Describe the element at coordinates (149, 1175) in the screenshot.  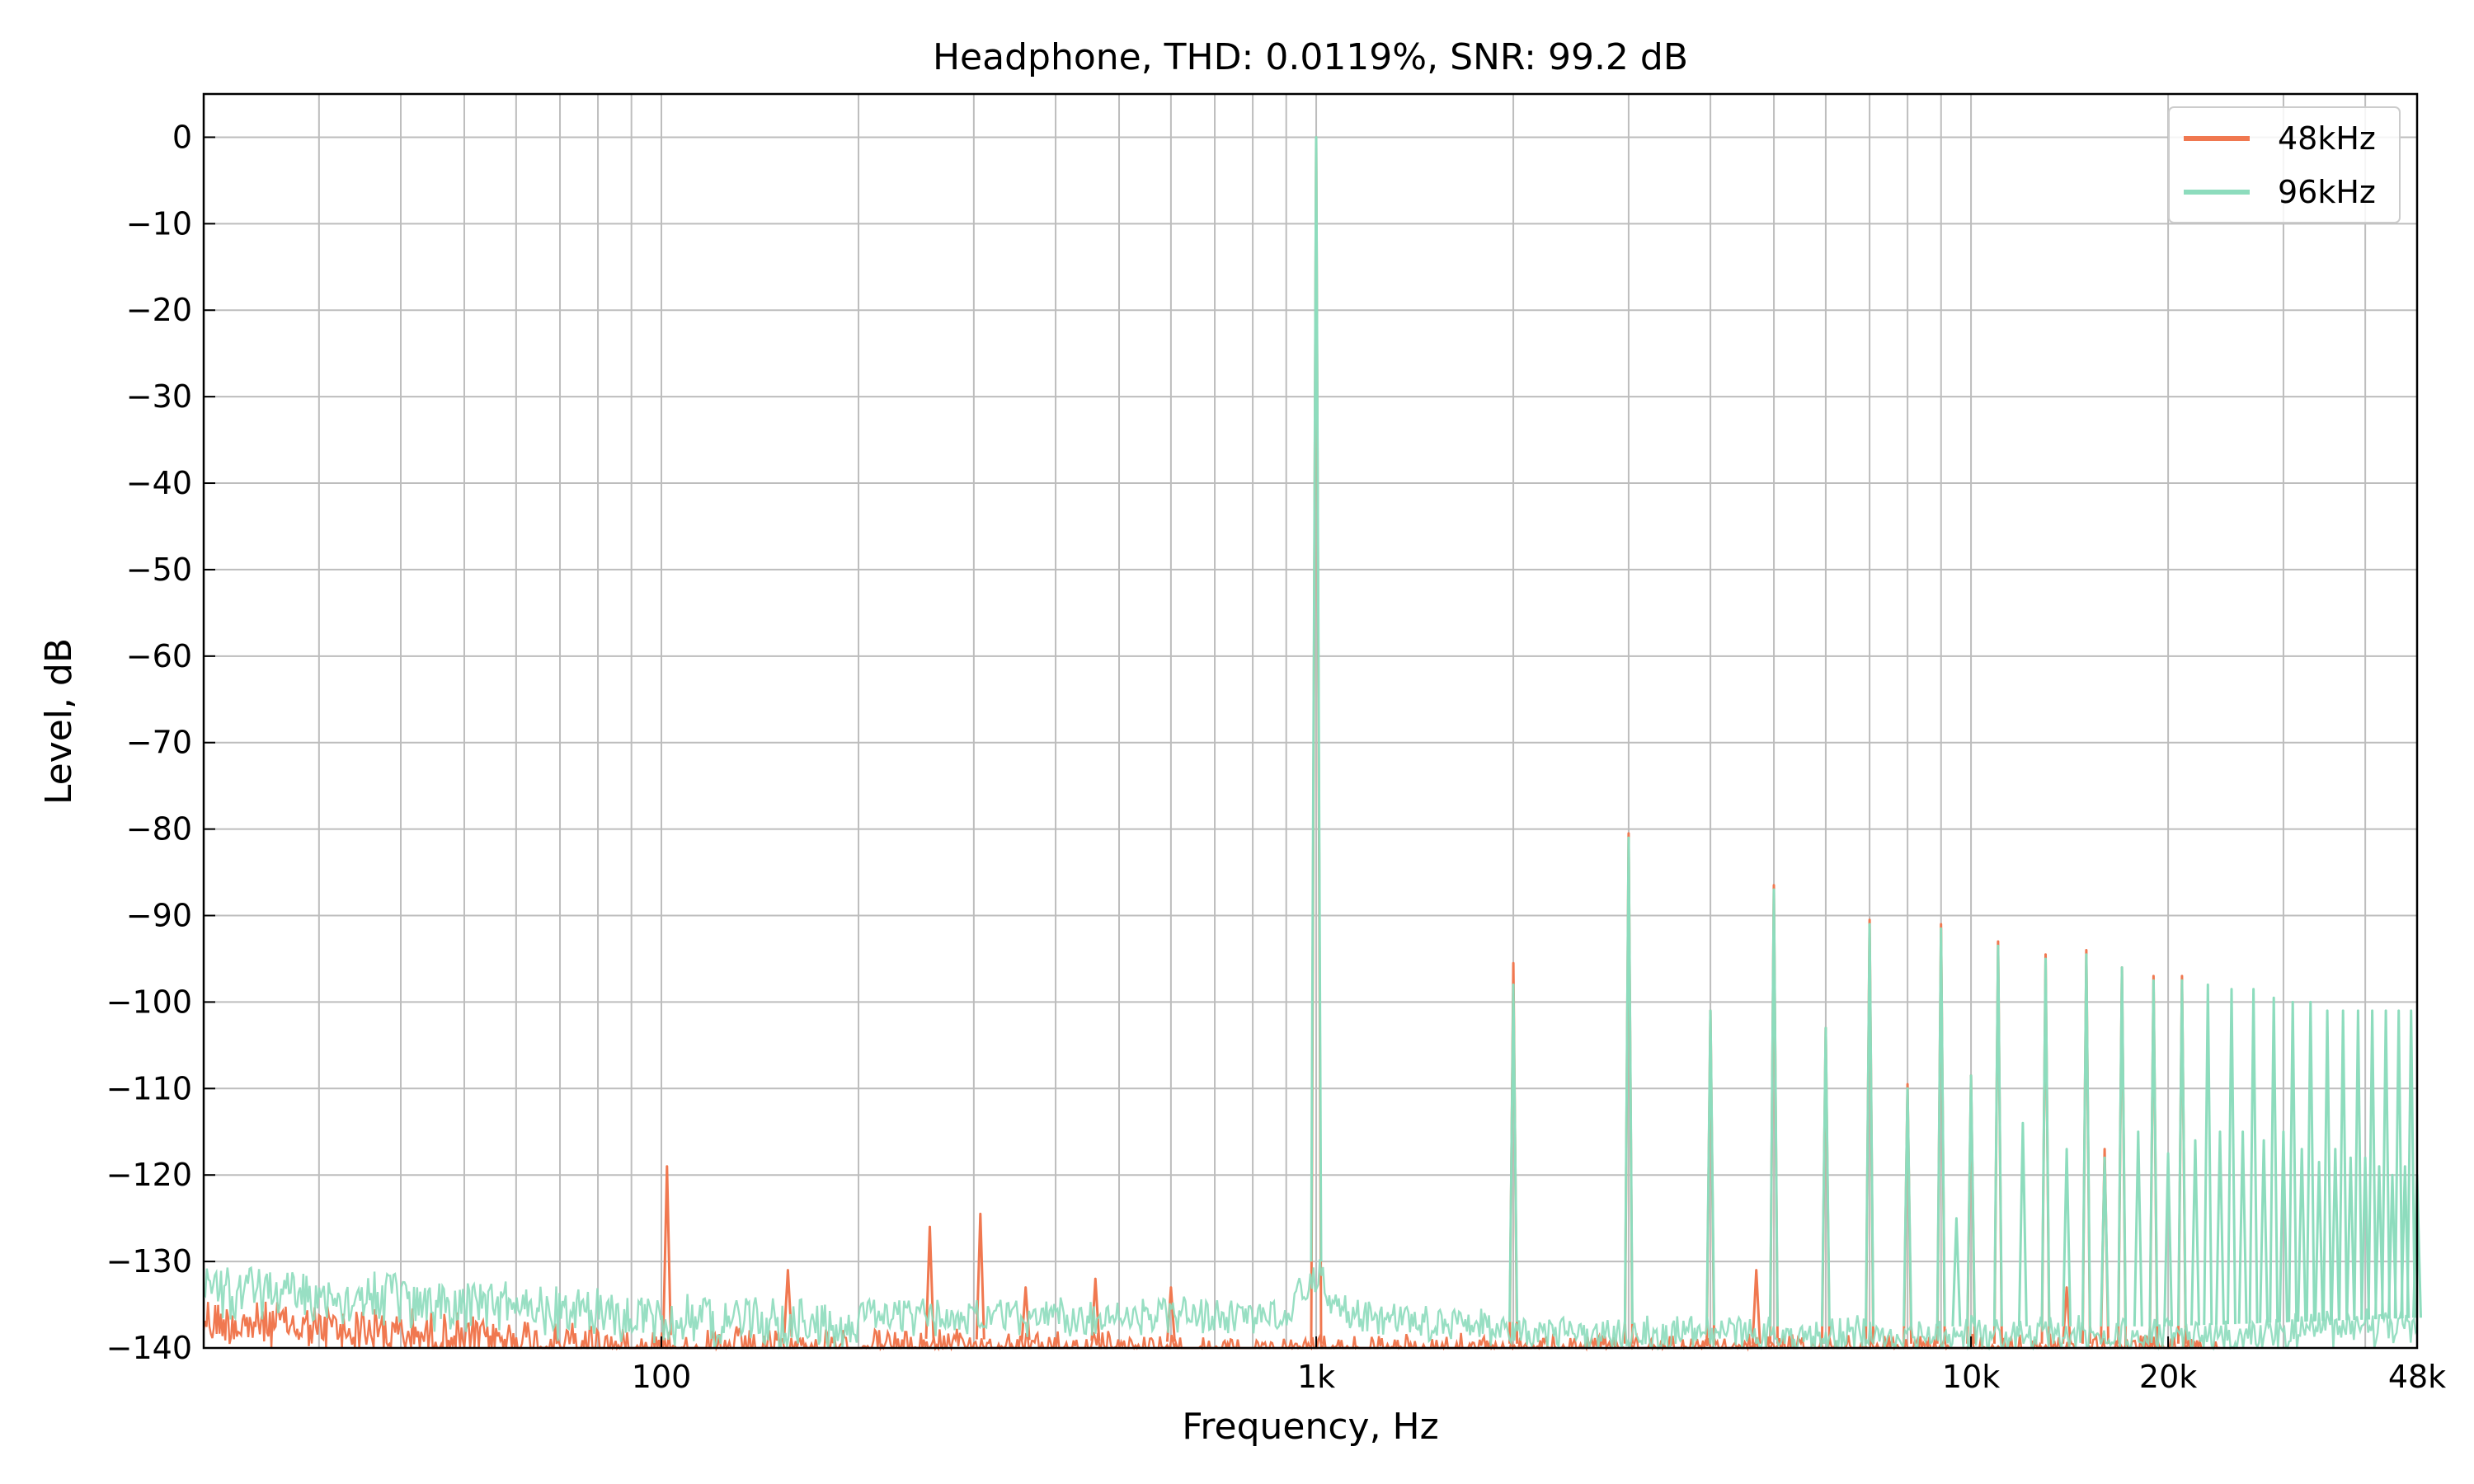
I see `y-tick-label: −120` at that location.